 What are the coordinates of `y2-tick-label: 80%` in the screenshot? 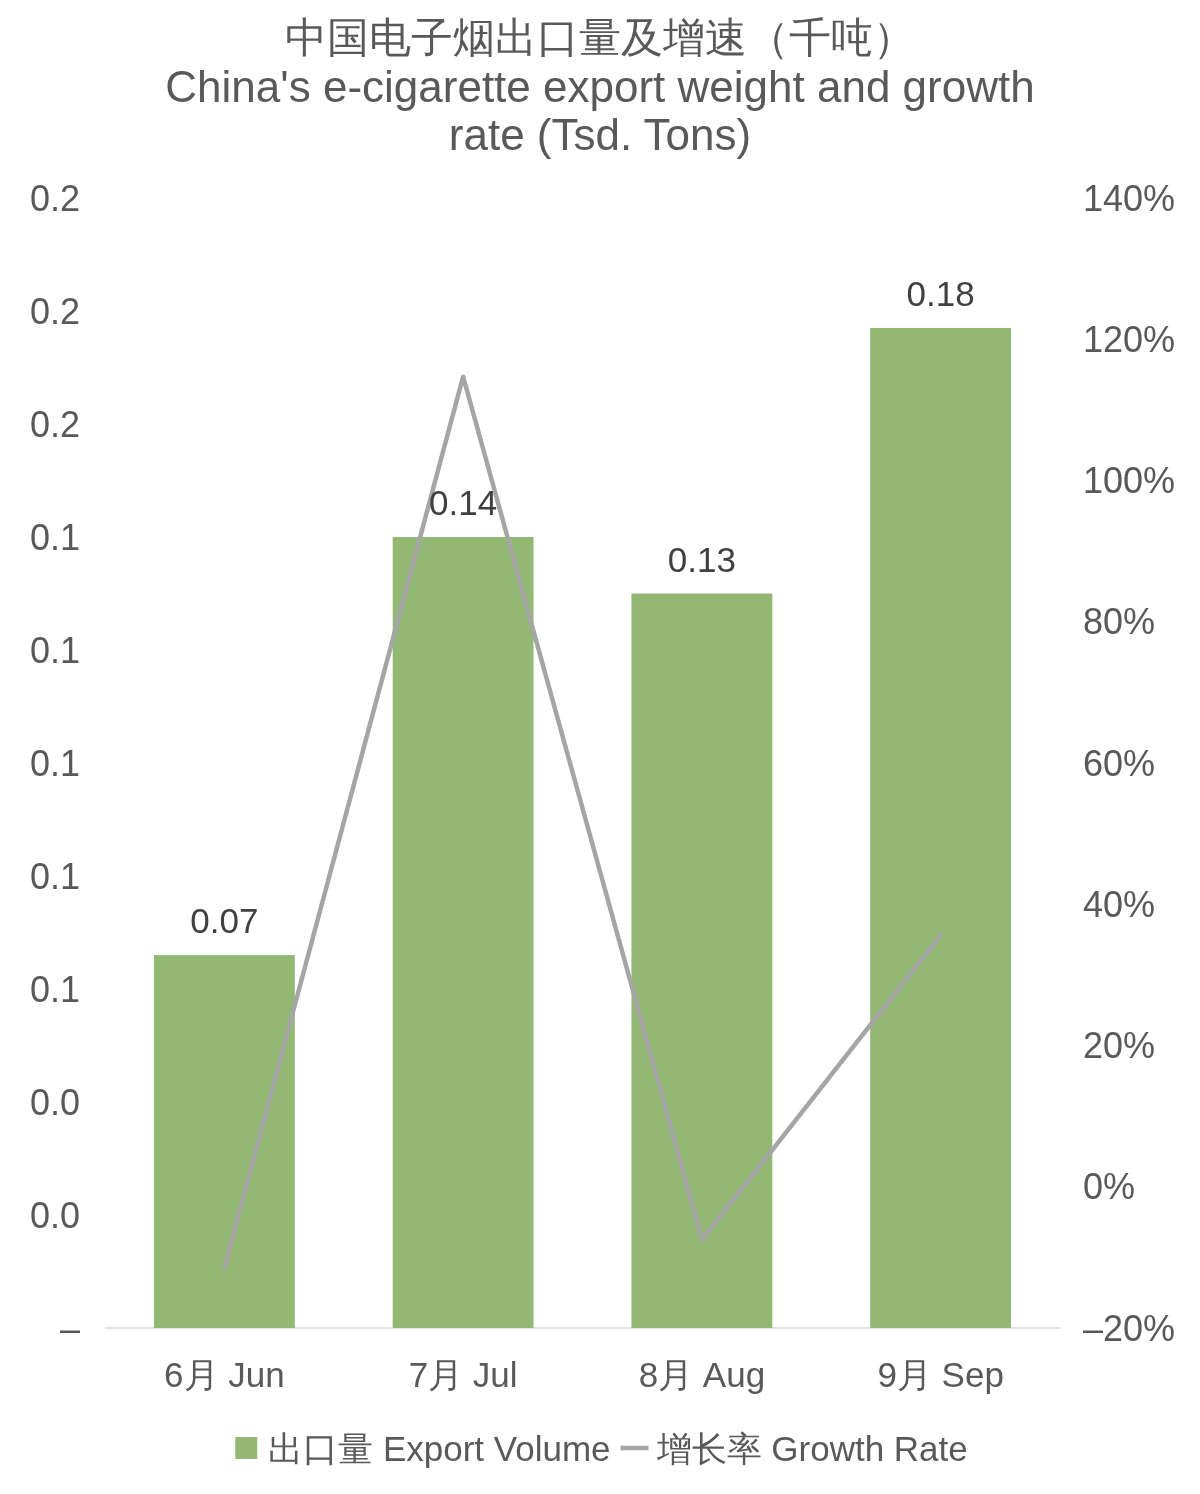 It's located at (1119, 622).